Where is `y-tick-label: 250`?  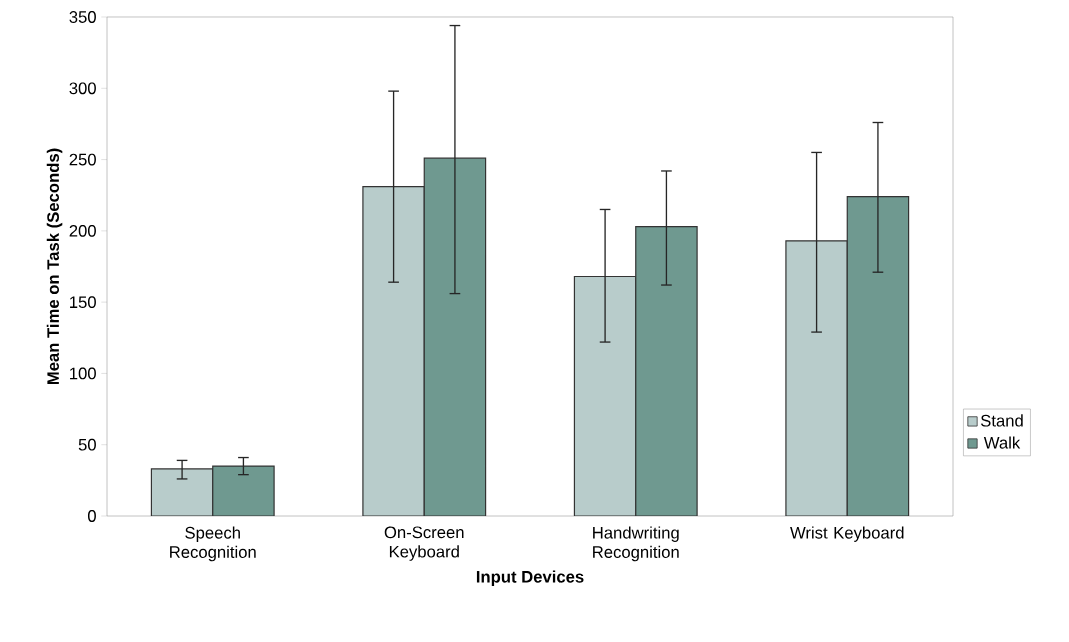 y-tick-label: 250 is located at coordinates (82, 159).